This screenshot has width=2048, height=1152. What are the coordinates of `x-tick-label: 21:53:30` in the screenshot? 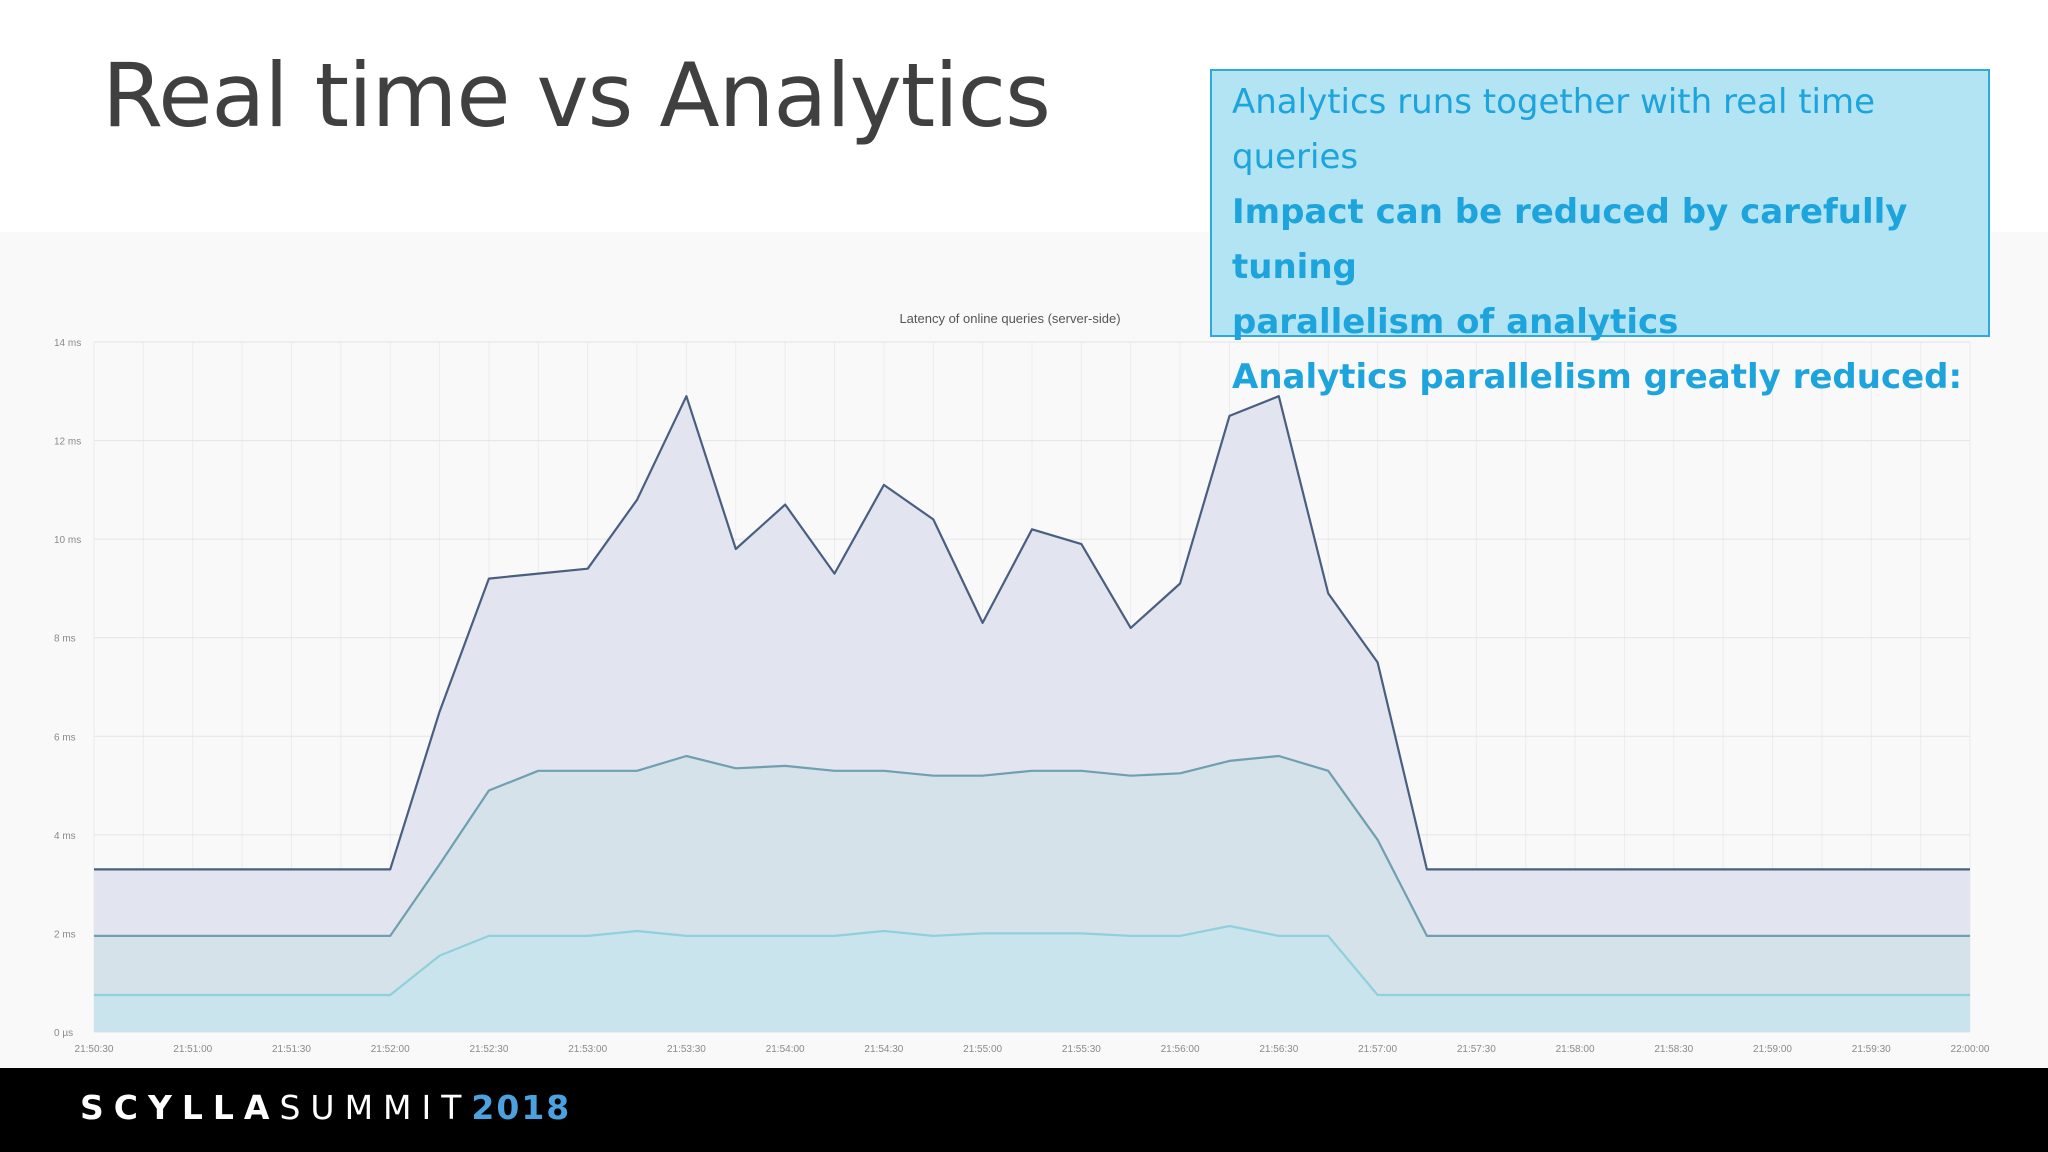 It's located at (686, 1049).